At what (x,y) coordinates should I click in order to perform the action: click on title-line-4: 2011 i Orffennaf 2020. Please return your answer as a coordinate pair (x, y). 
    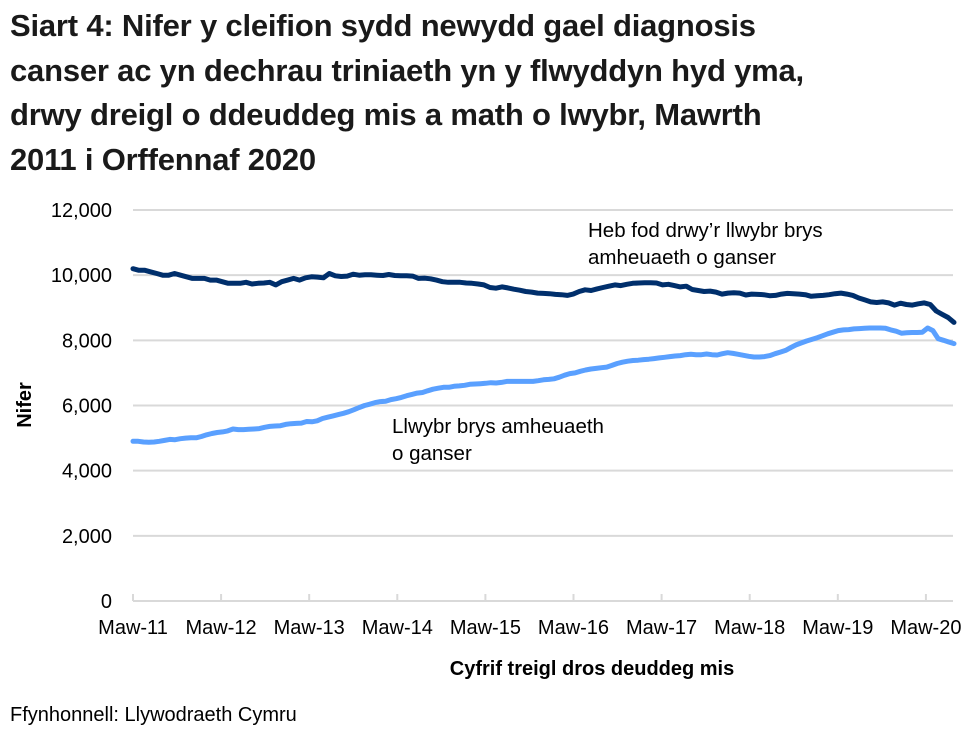
    Looking at the image, I should click on (163, 159).